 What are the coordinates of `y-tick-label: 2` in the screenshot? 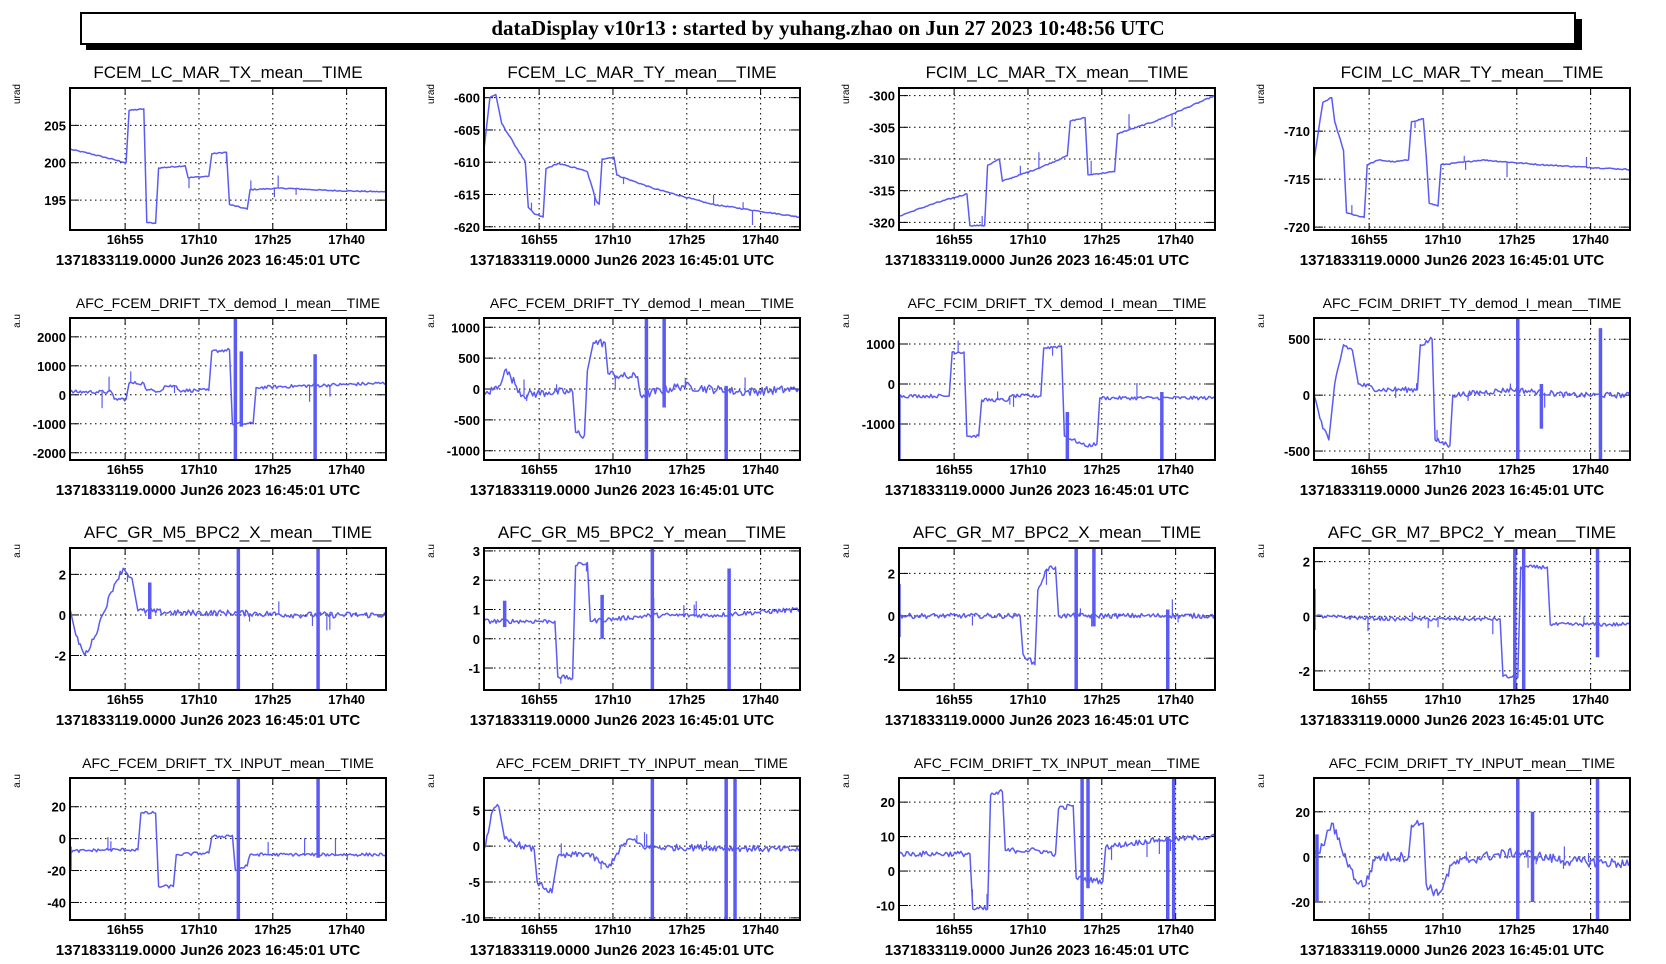 It's located at (476, 580).